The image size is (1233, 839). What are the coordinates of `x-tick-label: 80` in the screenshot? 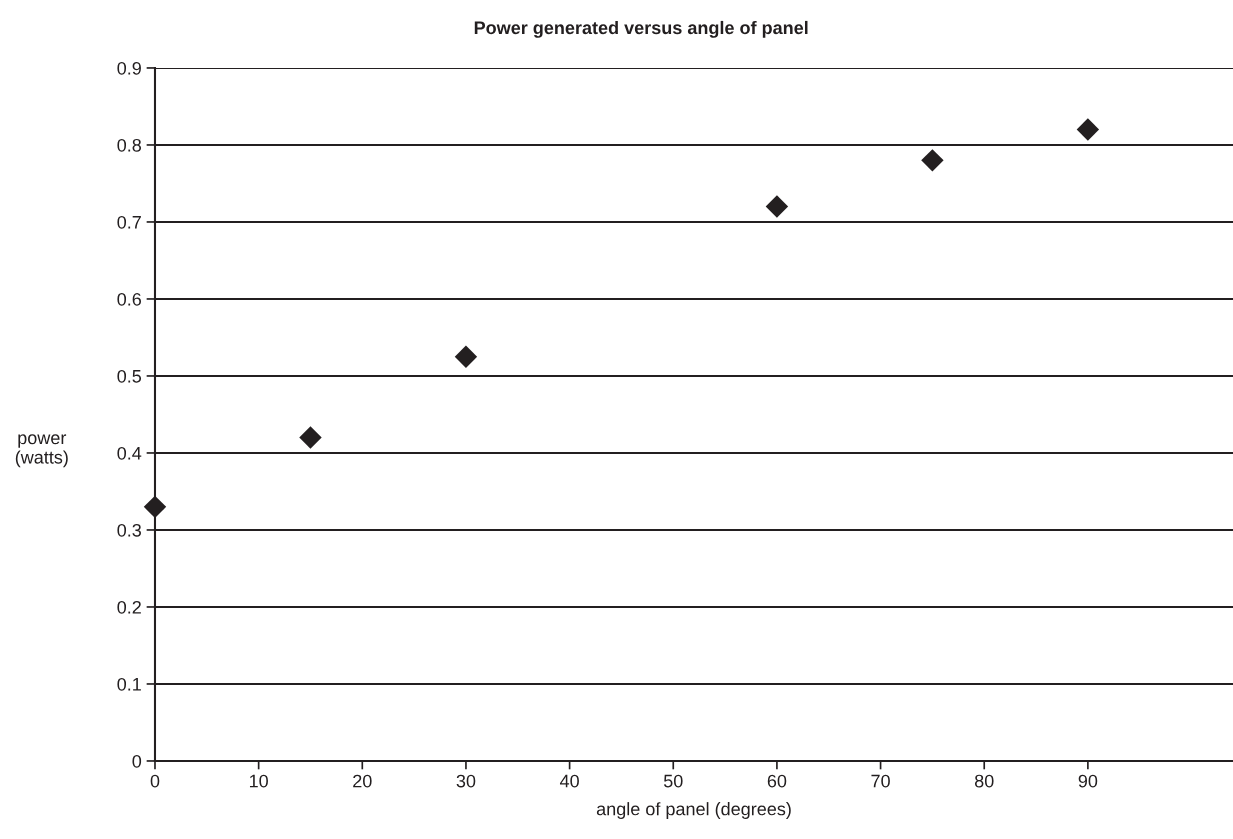 It's located at (984, 781).